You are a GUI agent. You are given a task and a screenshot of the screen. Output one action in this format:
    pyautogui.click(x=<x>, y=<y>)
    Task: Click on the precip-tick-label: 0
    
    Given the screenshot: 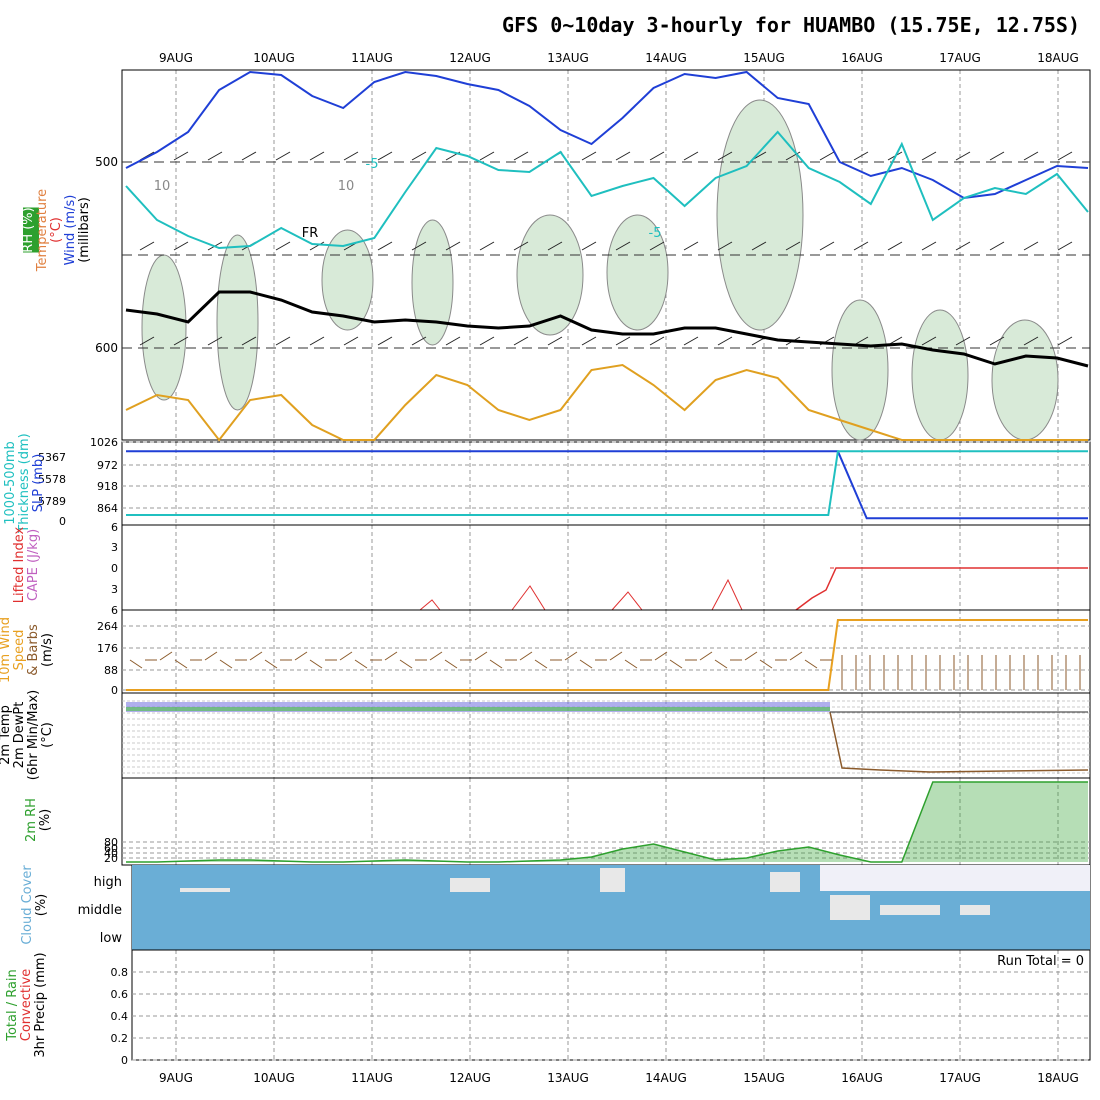 What is the action you would take?
    pyautogui.click(x=124, y=1060)
    